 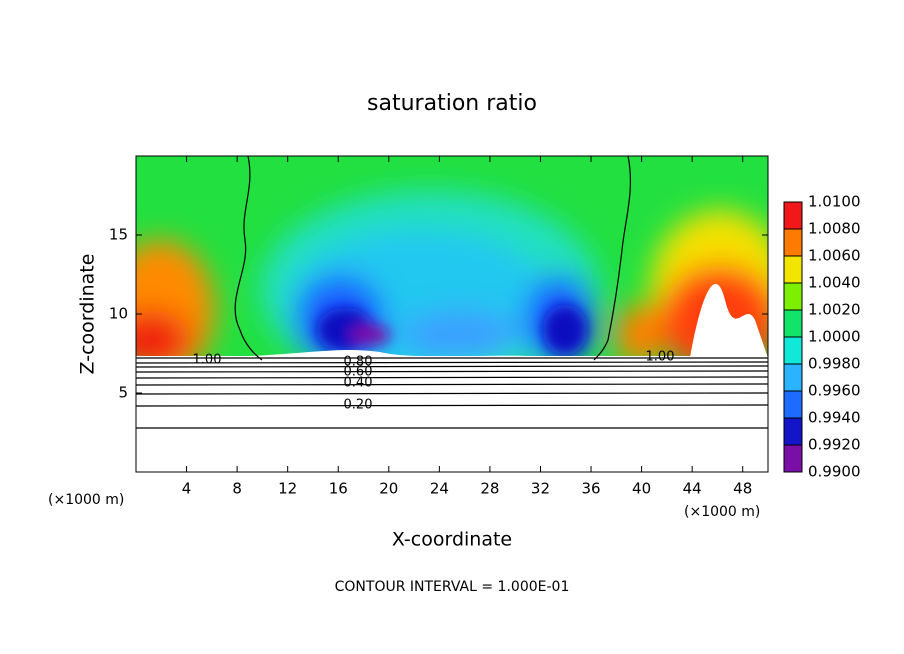 I want to click on colorbar-tick-label: 1.0100, so click(x=834, y=202).